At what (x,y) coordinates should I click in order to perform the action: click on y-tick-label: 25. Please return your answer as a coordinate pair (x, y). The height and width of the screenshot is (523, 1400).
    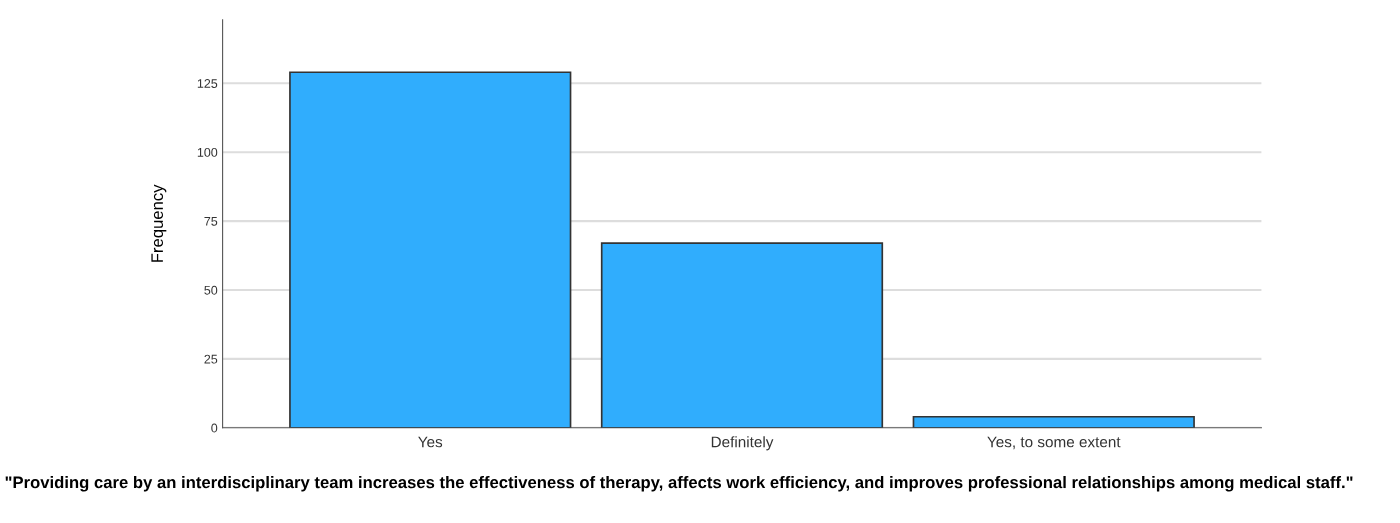
    Looking at the image, I should click on (211, 359).